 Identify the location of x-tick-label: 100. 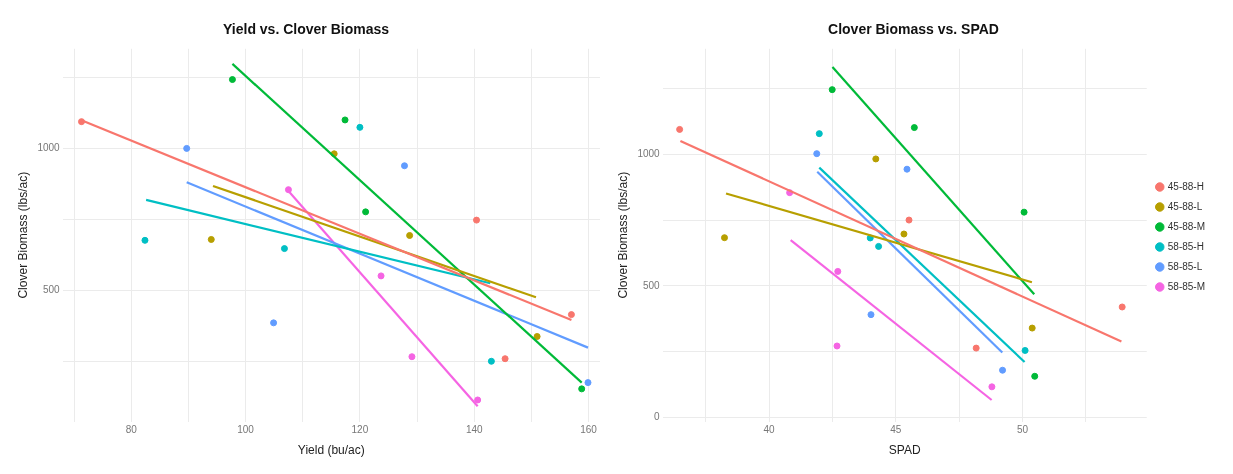
(246, 430).